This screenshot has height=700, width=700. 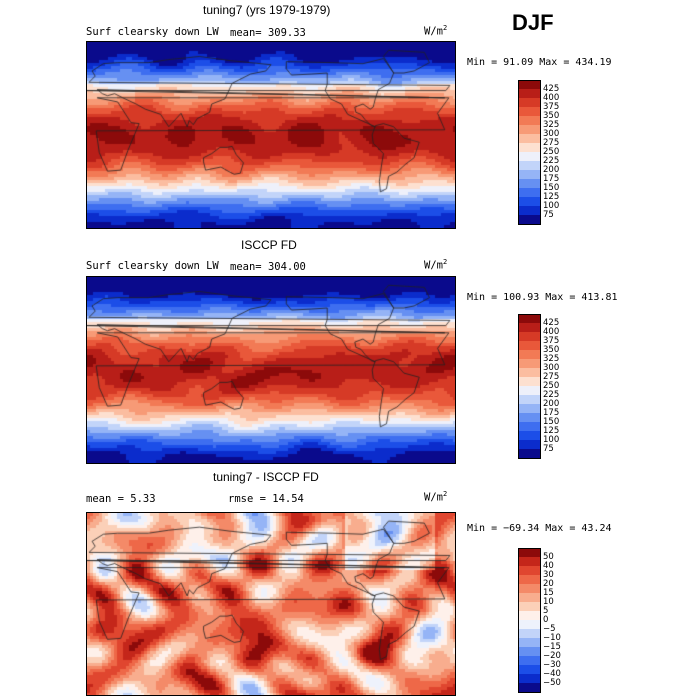 What do you see at coordinates (246, 267) in the screenshot?
I see `panel-2-mean-label: mean=` at bounding box center [246, 267].